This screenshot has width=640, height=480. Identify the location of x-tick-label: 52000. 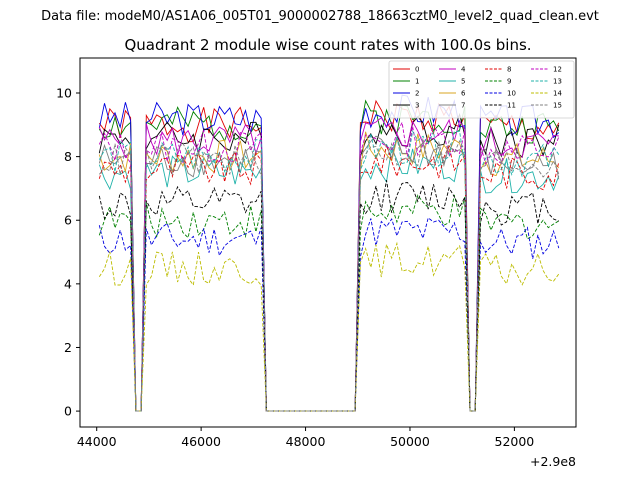
(515, 441).